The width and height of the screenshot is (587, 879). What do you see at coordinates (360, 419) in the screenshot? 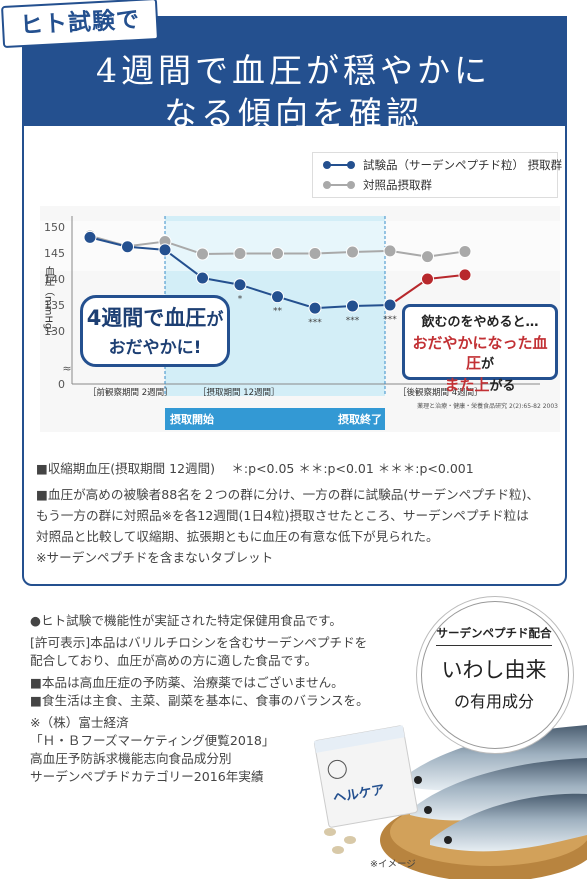
I see `intake-end-label: 摂取終了` at bounding box center [360, 419].